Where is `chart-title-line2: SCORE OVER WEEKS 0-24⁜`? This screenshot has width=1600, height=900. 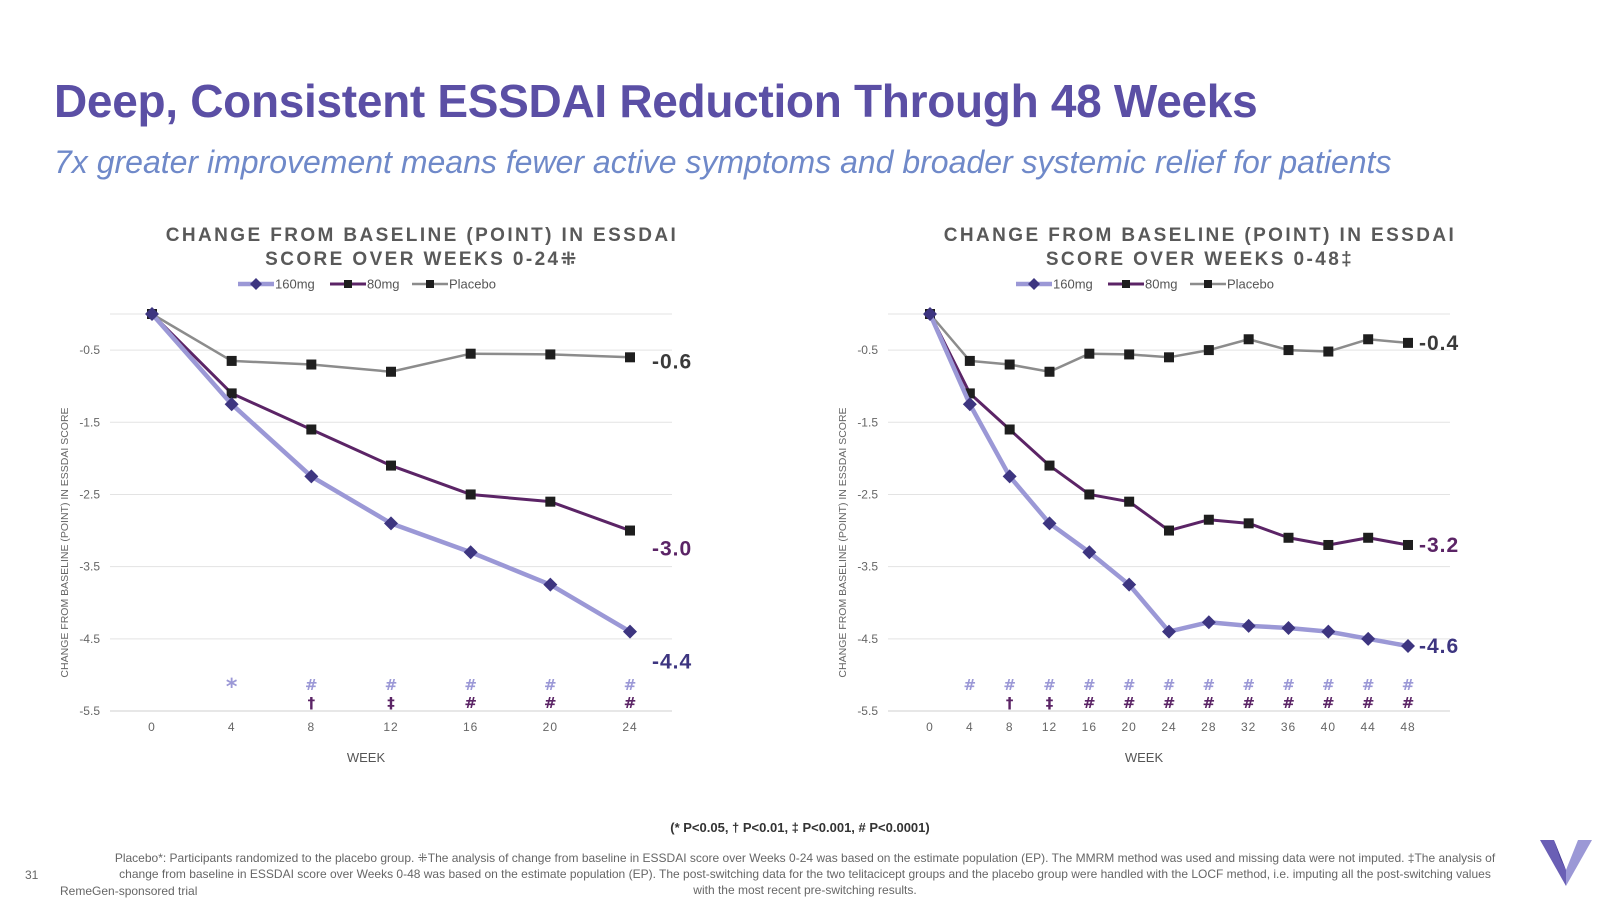
chart-title-line2: SCORE OVER WEEKS 0-24⁜ is located at coordinates (422, 259).